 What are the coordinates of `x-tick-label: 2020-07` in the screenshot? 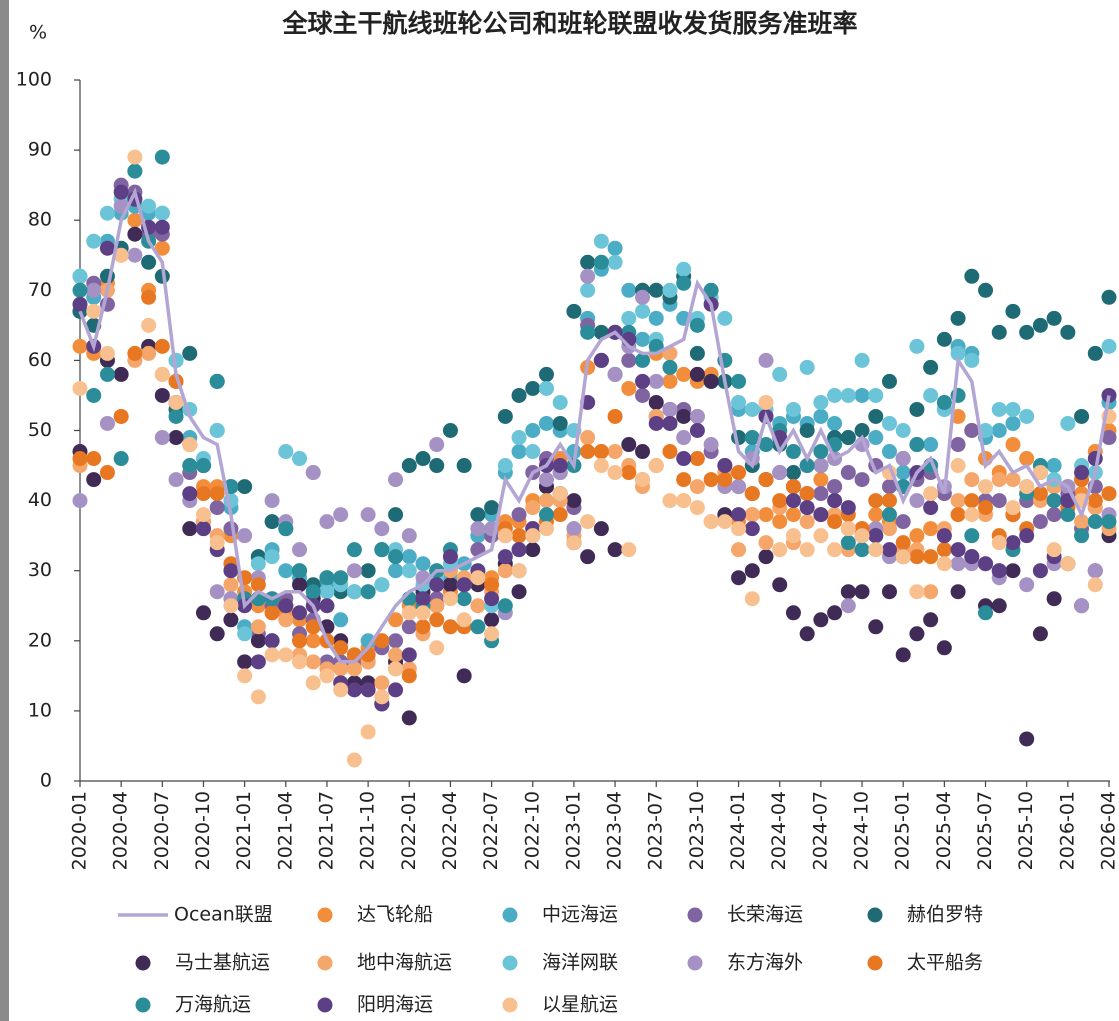 It's located at (162, 830).